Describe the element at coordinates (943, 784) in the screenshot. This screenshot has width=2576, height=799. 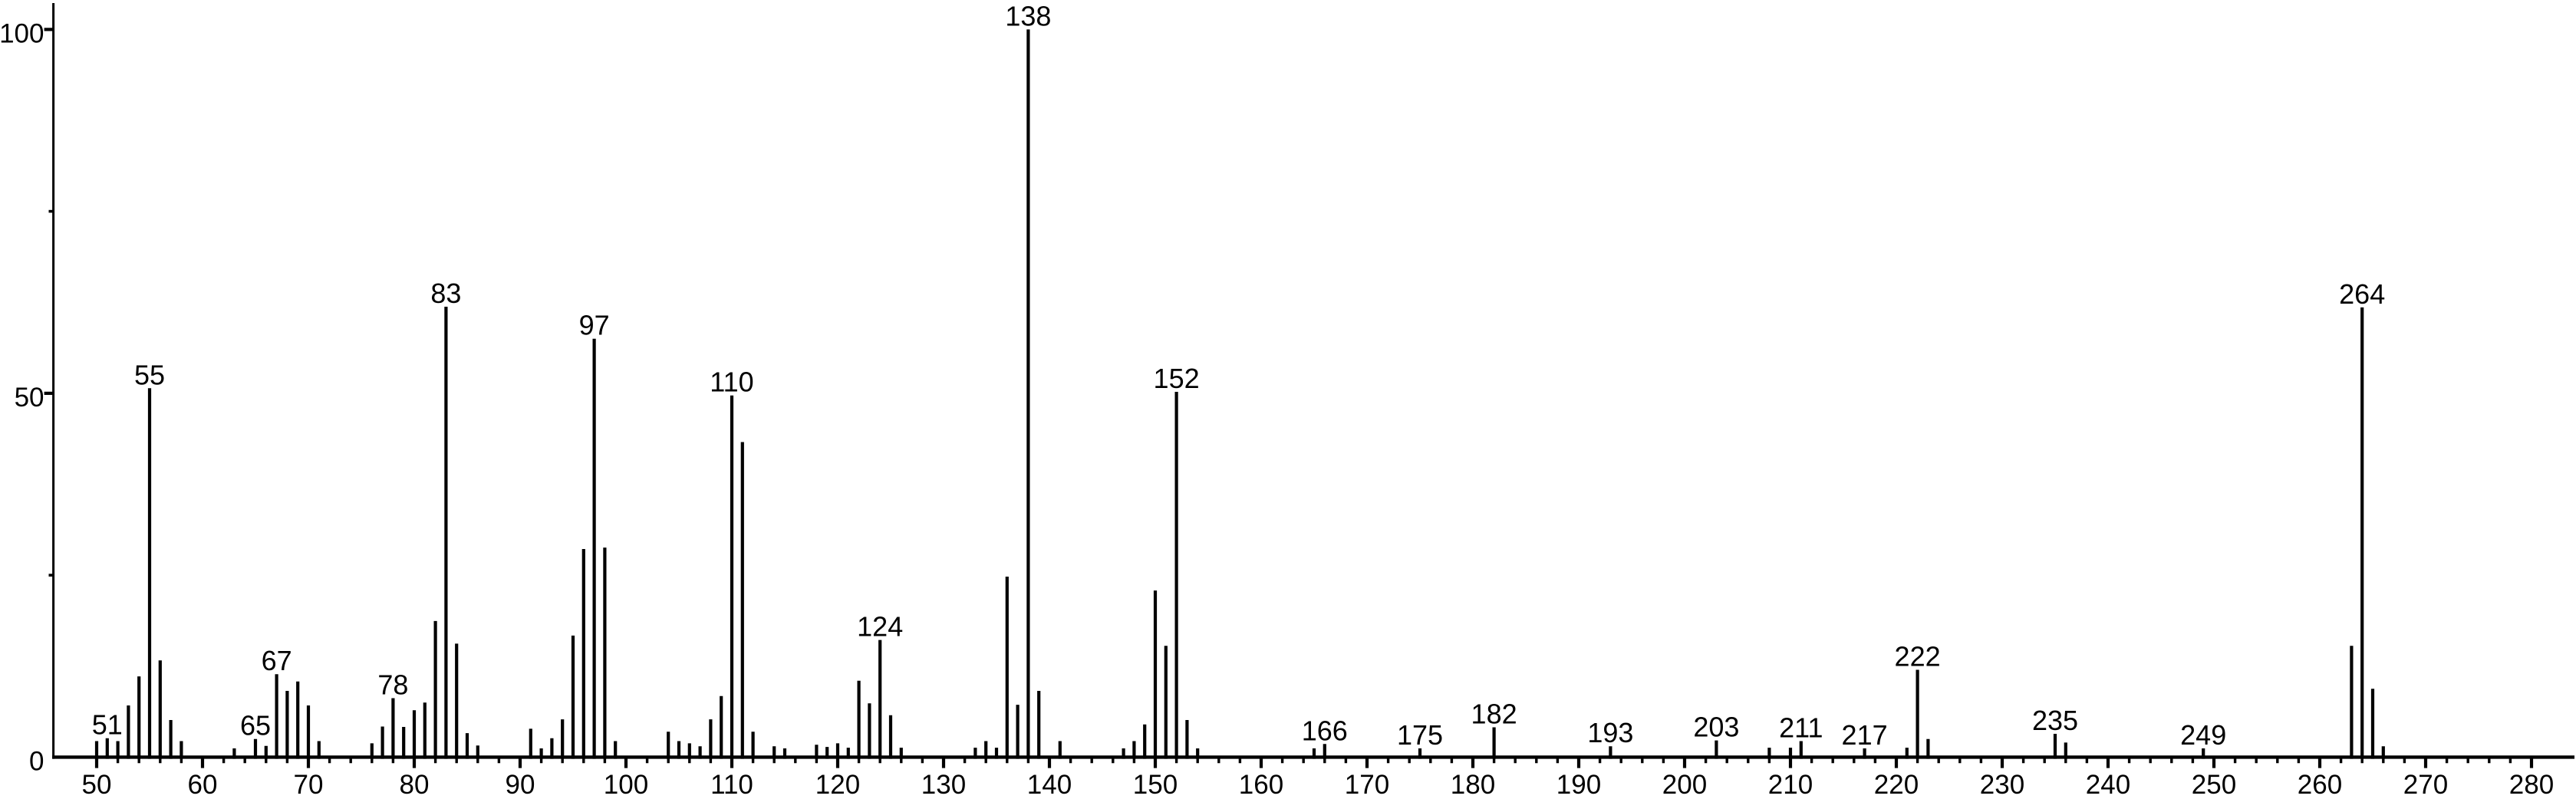
I see `svg-text: 130` at that location.